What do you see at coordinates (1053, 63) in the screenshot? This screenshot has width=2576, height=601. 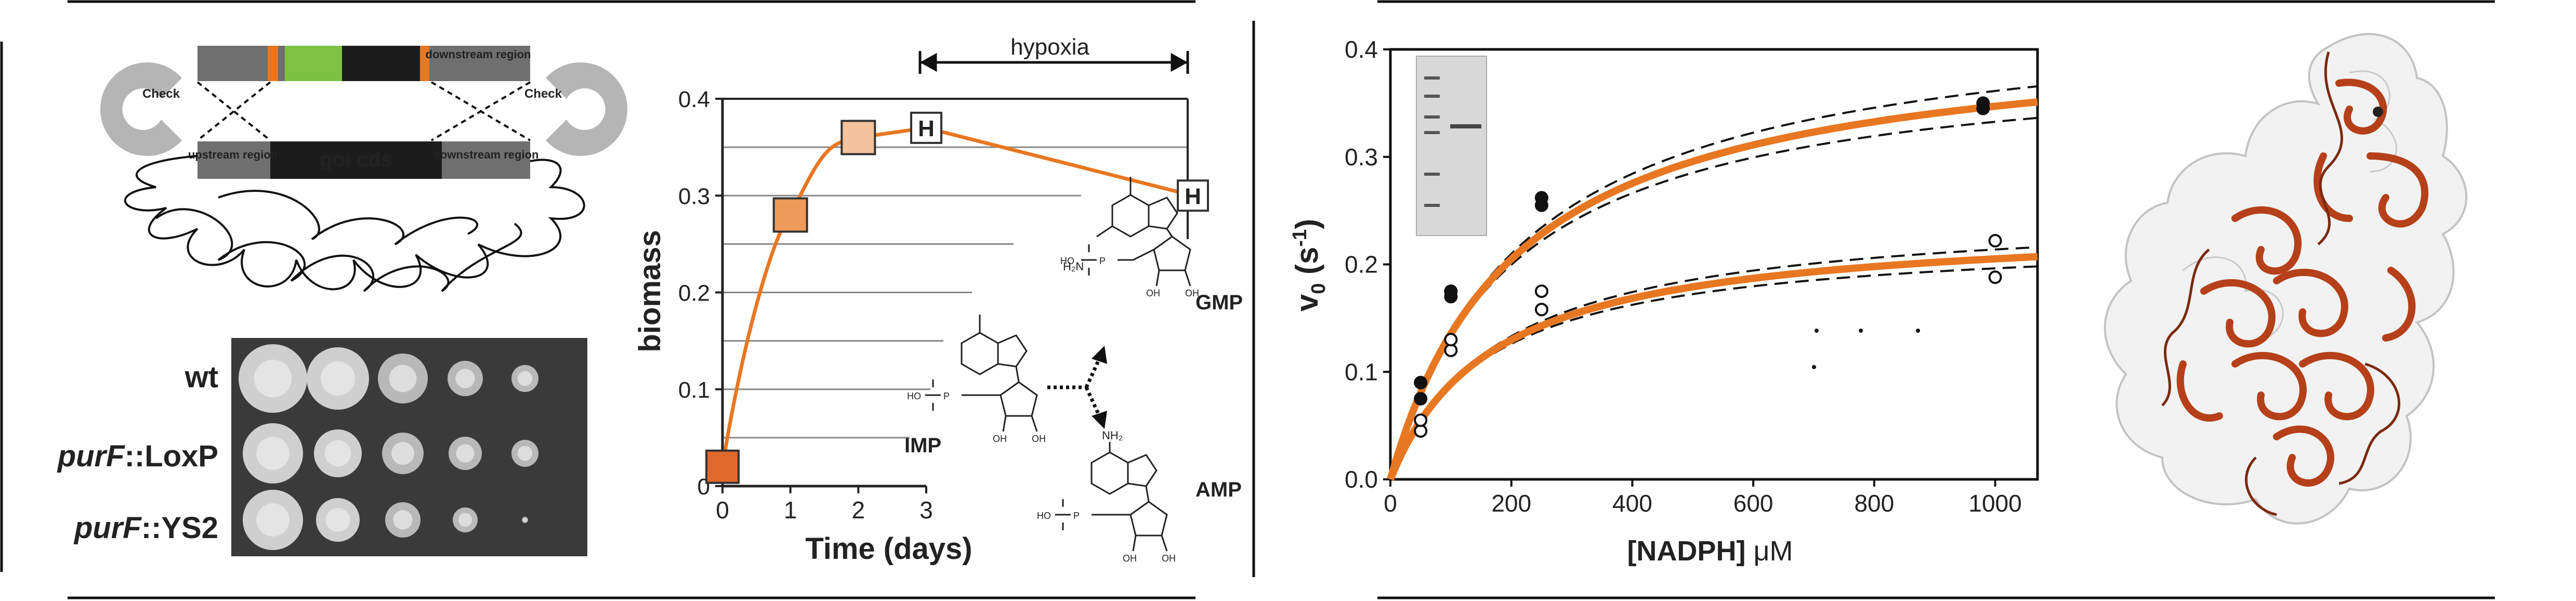 I see `hypoxia-bracket` at bounding box center [1053, 63].